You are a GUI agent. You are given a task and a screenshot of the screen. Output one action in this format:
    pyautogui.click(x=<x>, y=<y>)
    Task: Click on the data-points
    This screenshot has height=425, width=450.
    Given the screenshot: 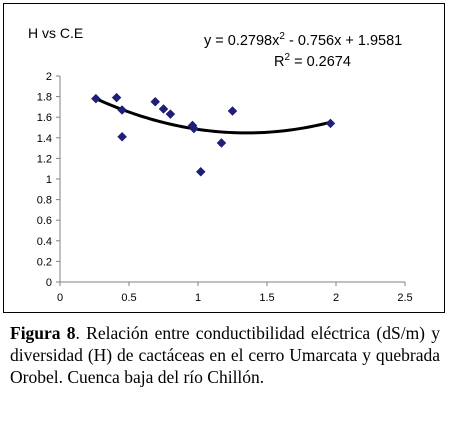 What is the action you would take?
    pyautogui.click(x=213, y=134)
    